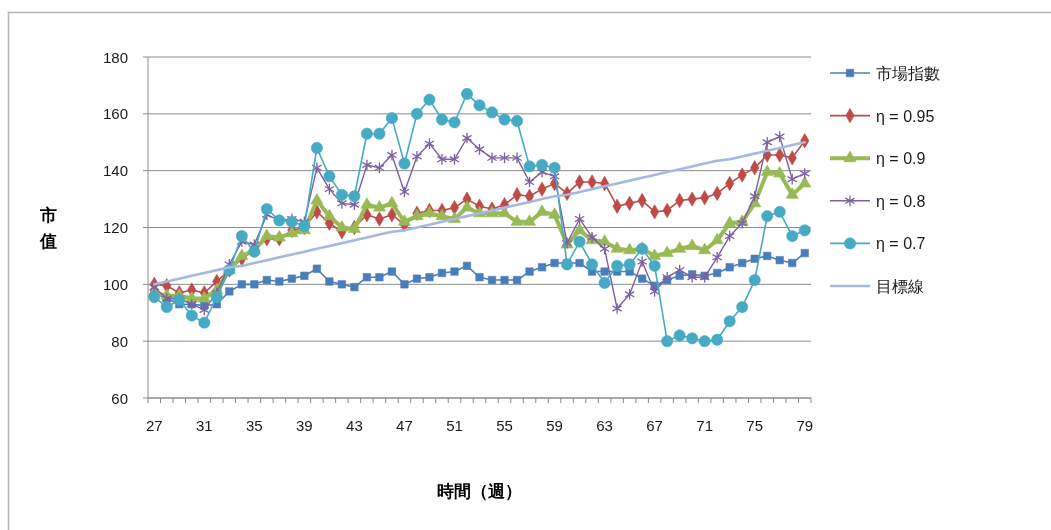 The height and width of the screenshot is (530, 1051). What do you see at coordinates (755, 425) in the screenshot?
I see `x-tick-label: 75` at bounding box center [755, 425].